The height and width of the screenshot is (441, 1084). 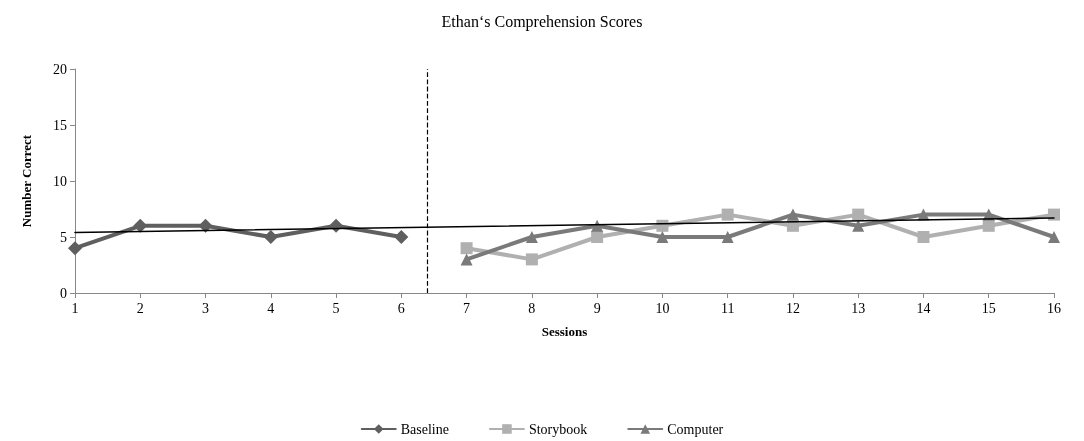 I want to click on y-tick-label: 5, so click(x=63, y=237).